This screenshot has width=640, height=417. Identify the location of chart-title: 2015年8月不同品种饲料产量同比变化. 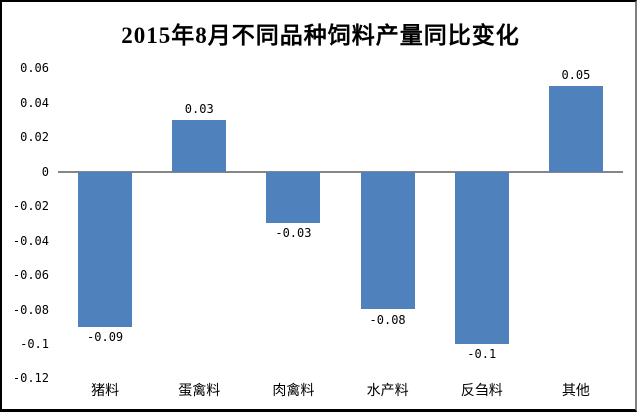
(320, 35).